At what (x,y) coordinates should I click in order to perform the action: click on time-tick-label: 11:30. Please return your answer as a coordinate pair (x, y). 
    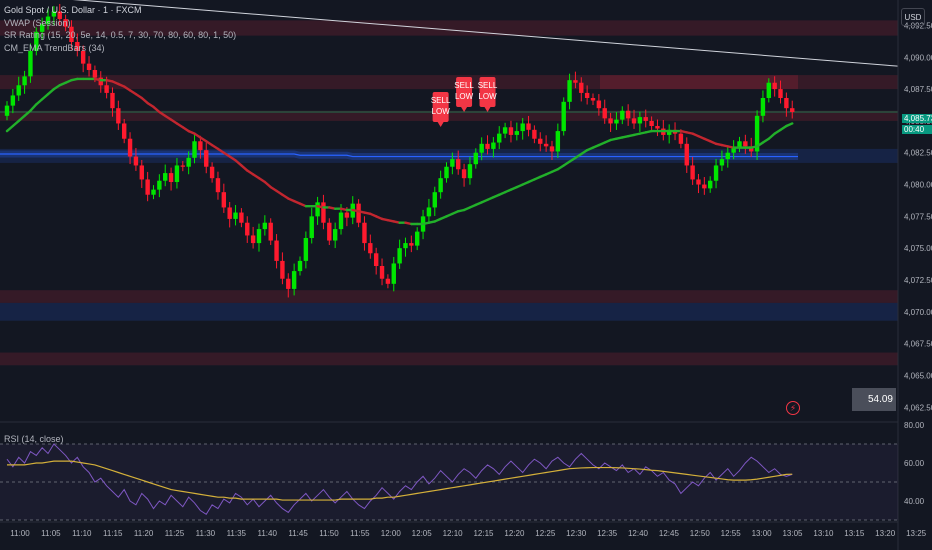
    Looking at the image, I should click on (206, 533).